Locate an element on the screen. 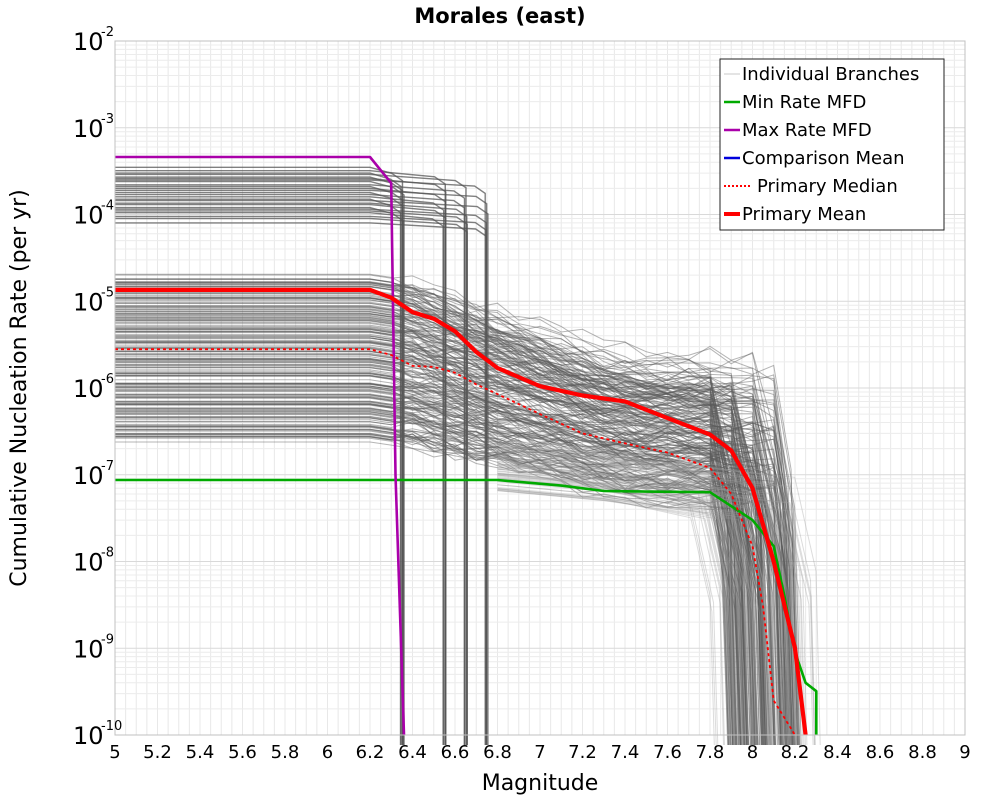  chart-title: Morales (east) is located at coordinates (499, 16).